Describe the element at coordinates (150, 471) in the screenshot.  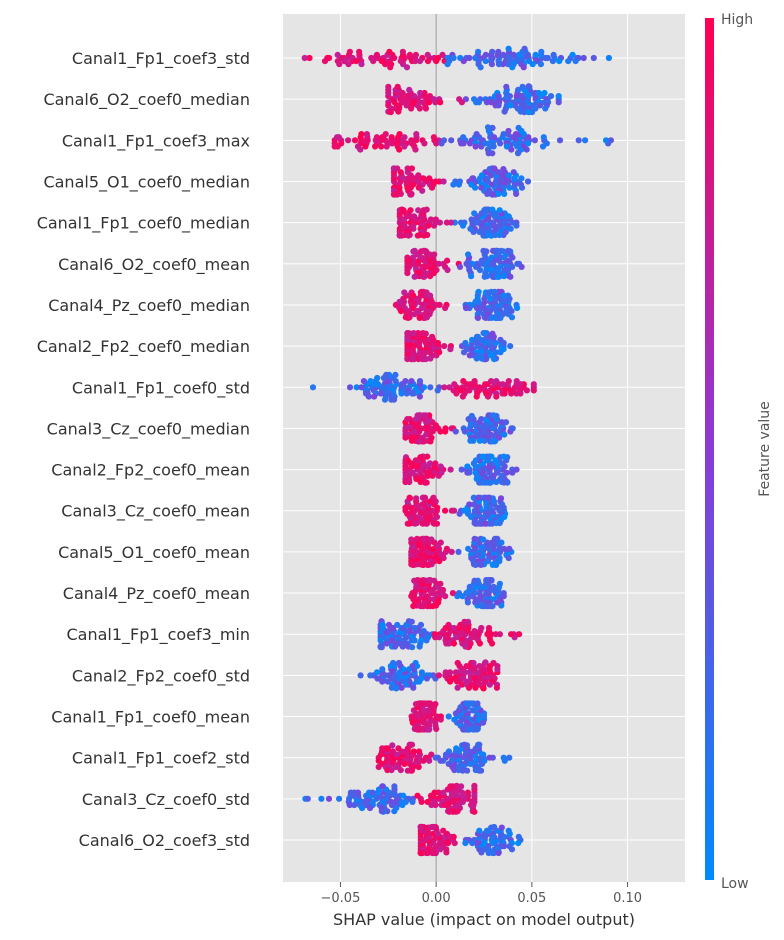
I see `feature-label: Canal2_Fp2_coef0_mean` at that location.